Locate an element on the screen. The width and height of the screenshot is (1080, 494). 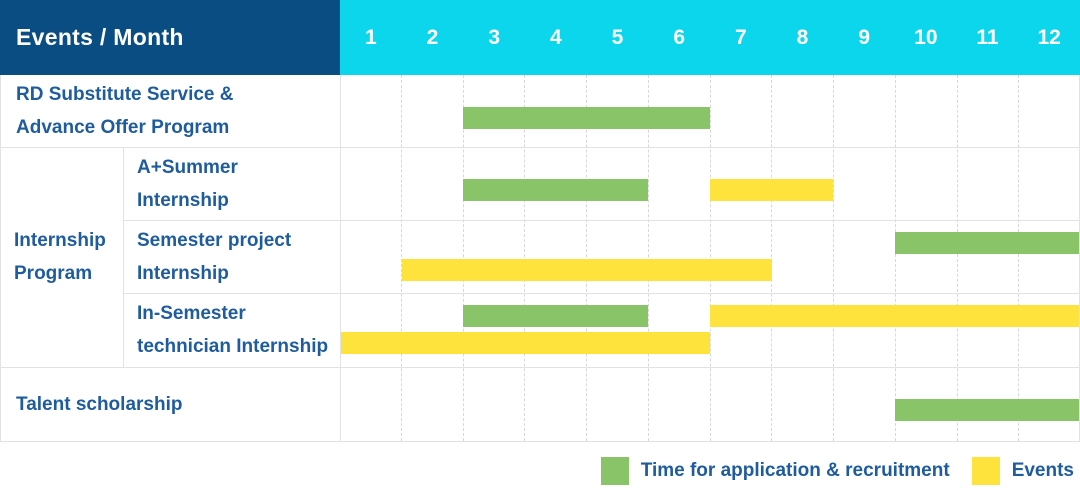
group-cell-internship-program: Internship Program is located at coordinates (62, 257).